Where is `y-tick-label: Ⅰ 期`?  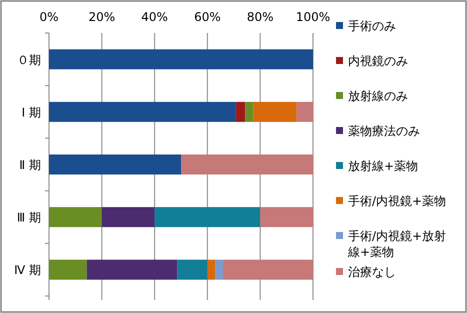 y-tick-label: Ⅰ 期 is located at coordinates (31, 112).